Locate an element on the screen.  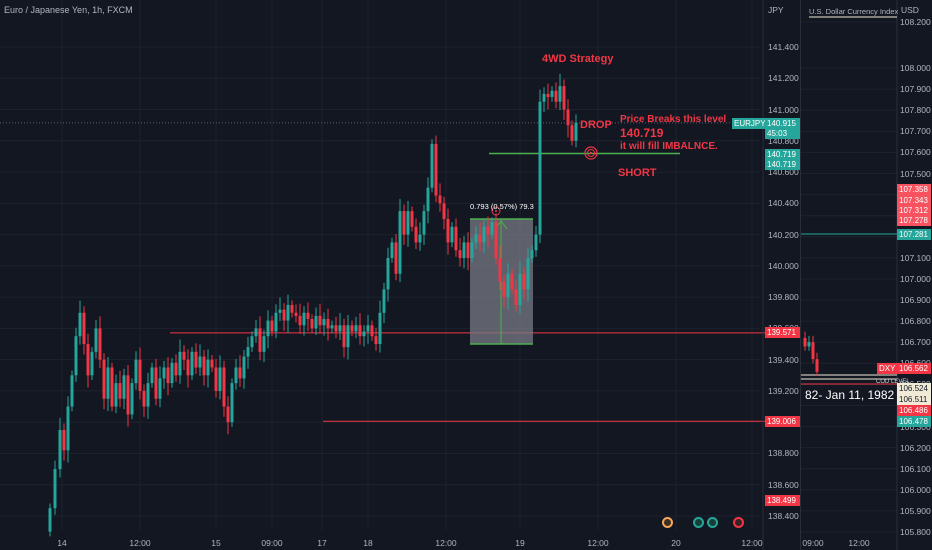
secondary-chart-canvas is located at coordinates (866, 275).